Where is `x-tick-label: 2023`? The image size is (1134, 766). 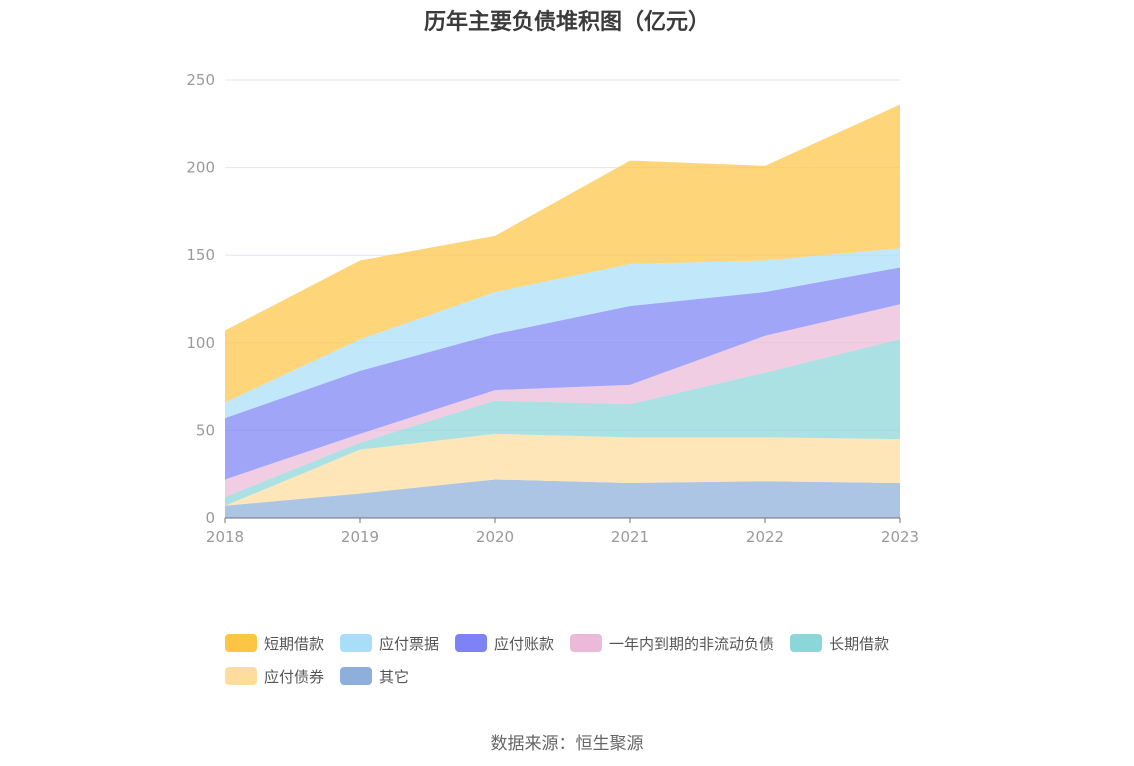 x-tick-label: 2023 is located at coordinates (900, 537).